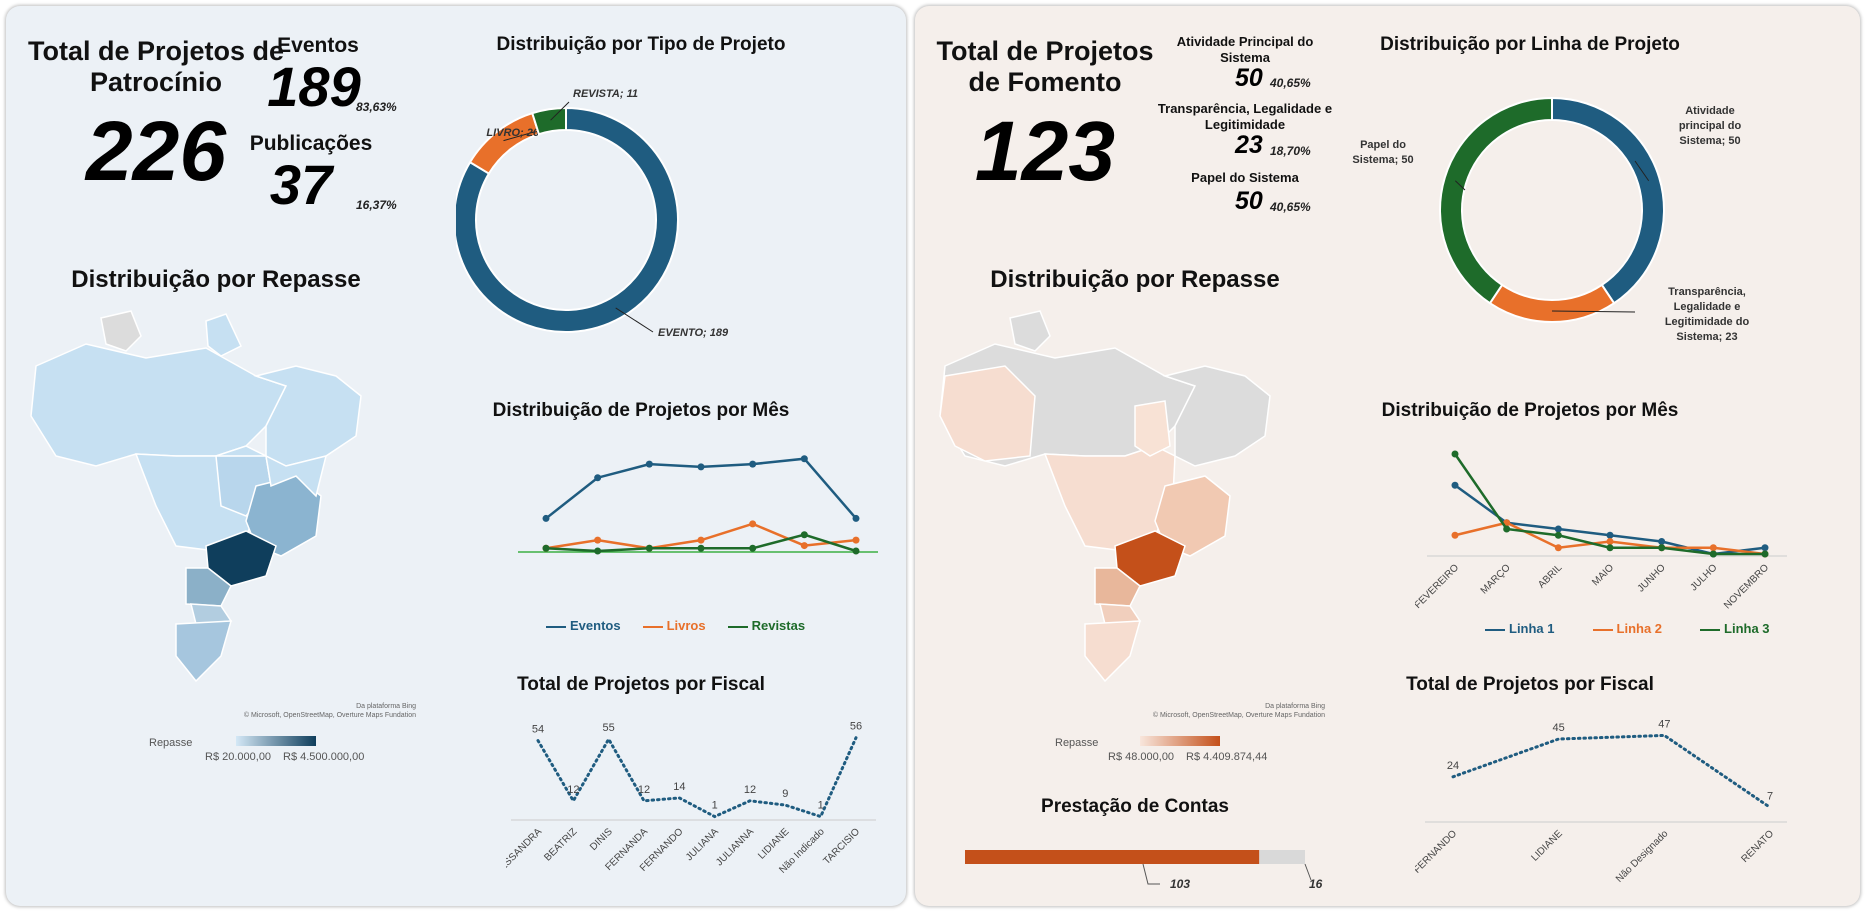 This screenshot has height=916, width=1866. Describe the element at coordinates (1603, 575) in the screenshot. I see `x-tick-label: MAIO` at that location.